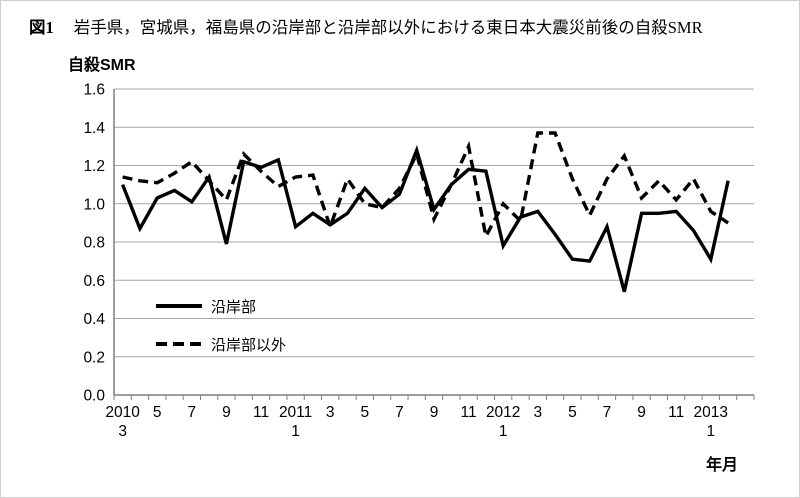 The image size is (800, 498). I want to click on y-tick-label: 0.6, so click(94, 281).